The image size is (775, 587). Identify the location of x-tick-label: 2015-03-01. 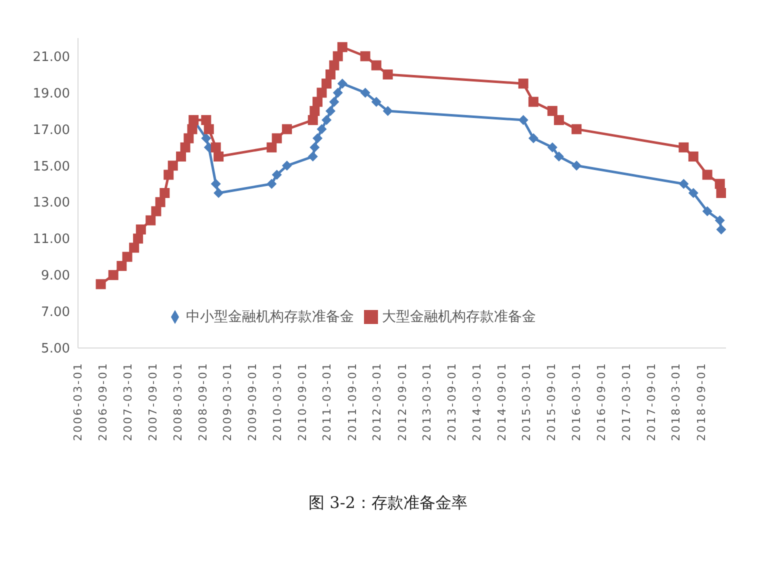
(527, 401).